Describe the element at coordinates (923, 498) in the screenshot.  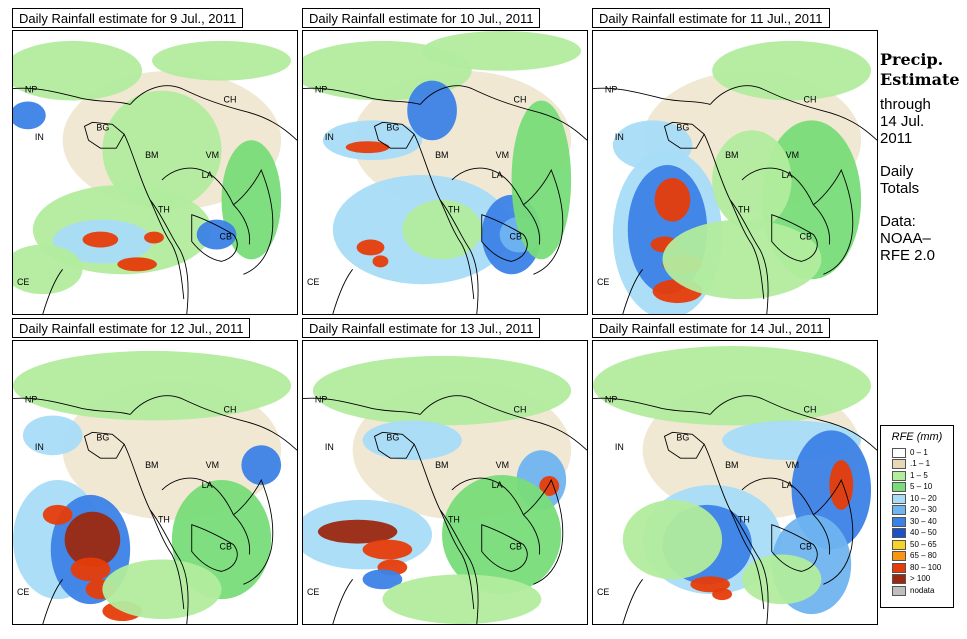
I see `legend-label: 10 – 20` at that location.